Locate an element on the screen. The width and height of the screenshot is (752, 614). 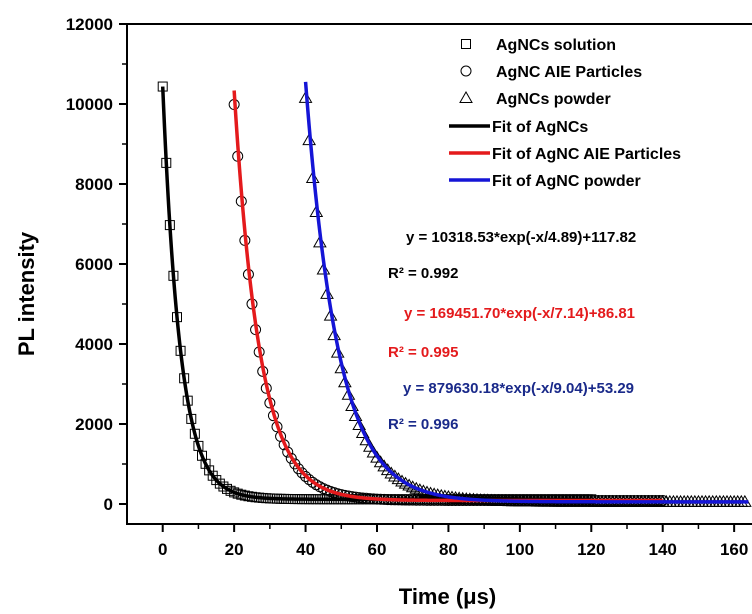
legend-item-fit-powder: Fit of AgNC powder is located at coordinates (545, 181).